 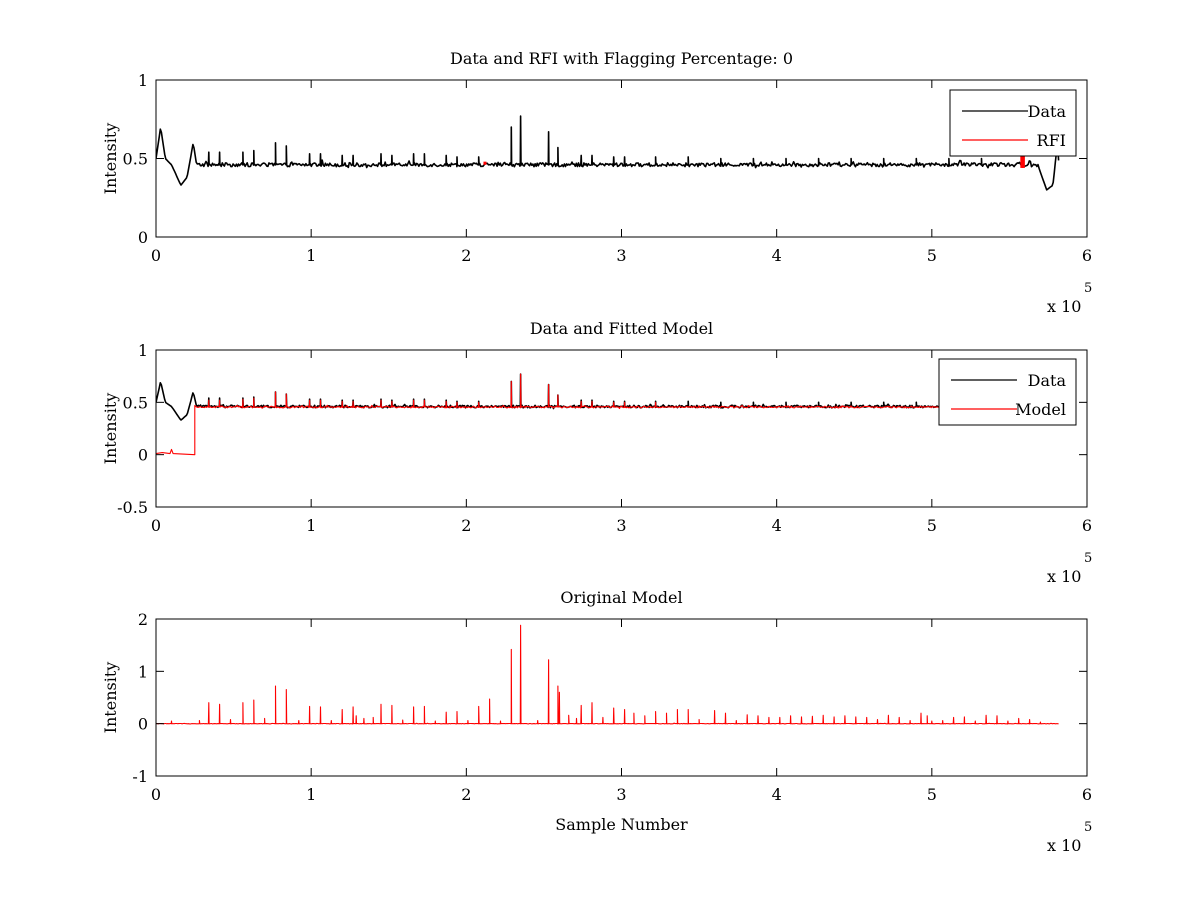 I want to click on x-axis-label: Sample Number, so click(x=621, y=824).